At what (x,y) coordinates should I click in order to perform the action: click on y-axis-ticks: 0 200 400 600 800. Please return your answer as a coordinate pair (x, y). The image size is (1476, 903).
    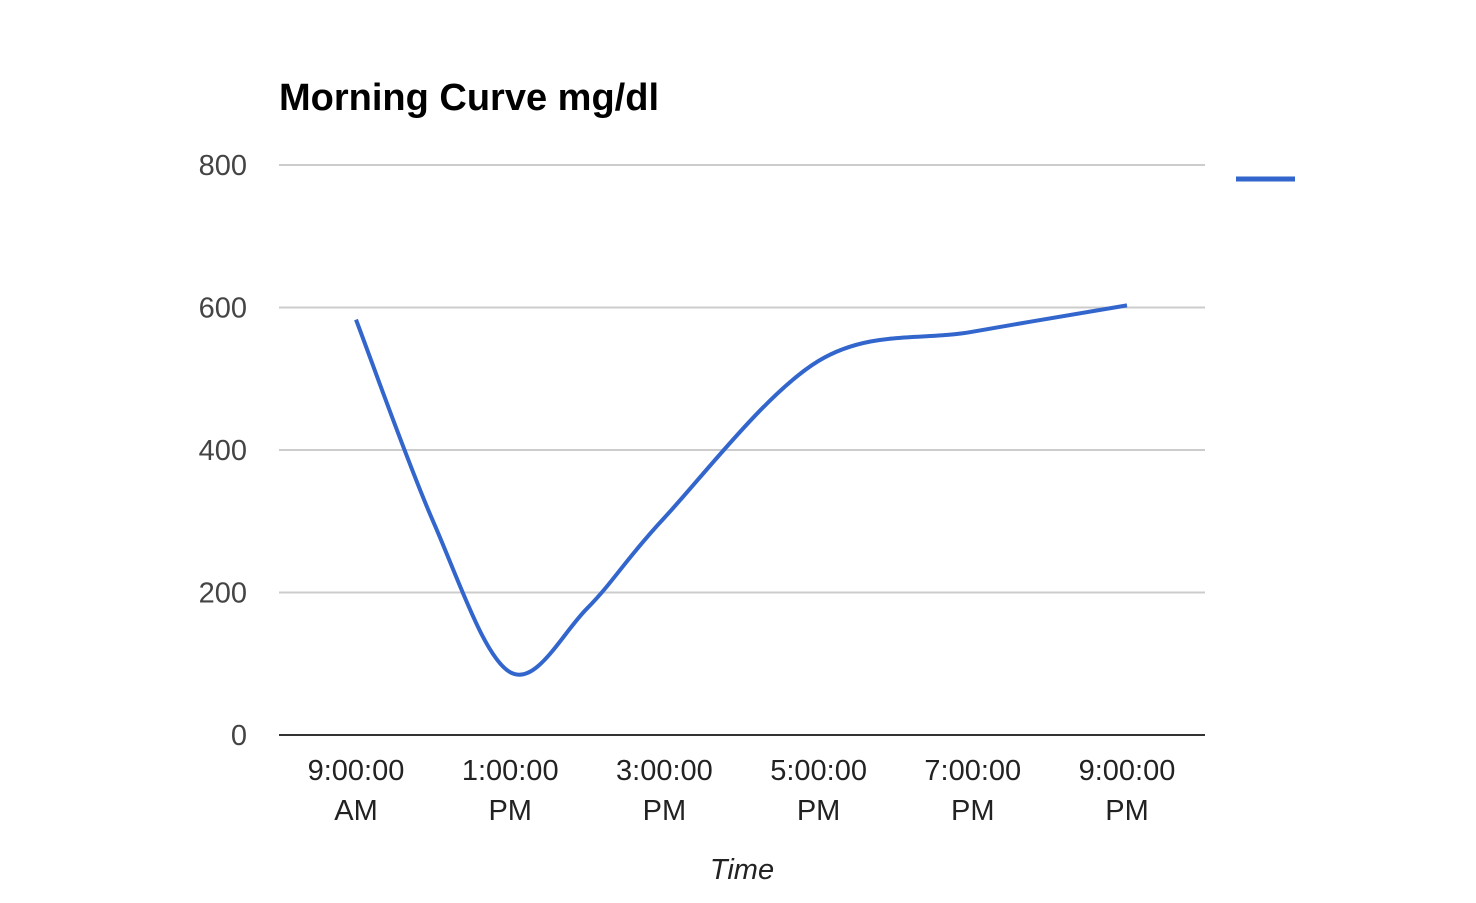
    Looking at the image, I should click on (223, 451).